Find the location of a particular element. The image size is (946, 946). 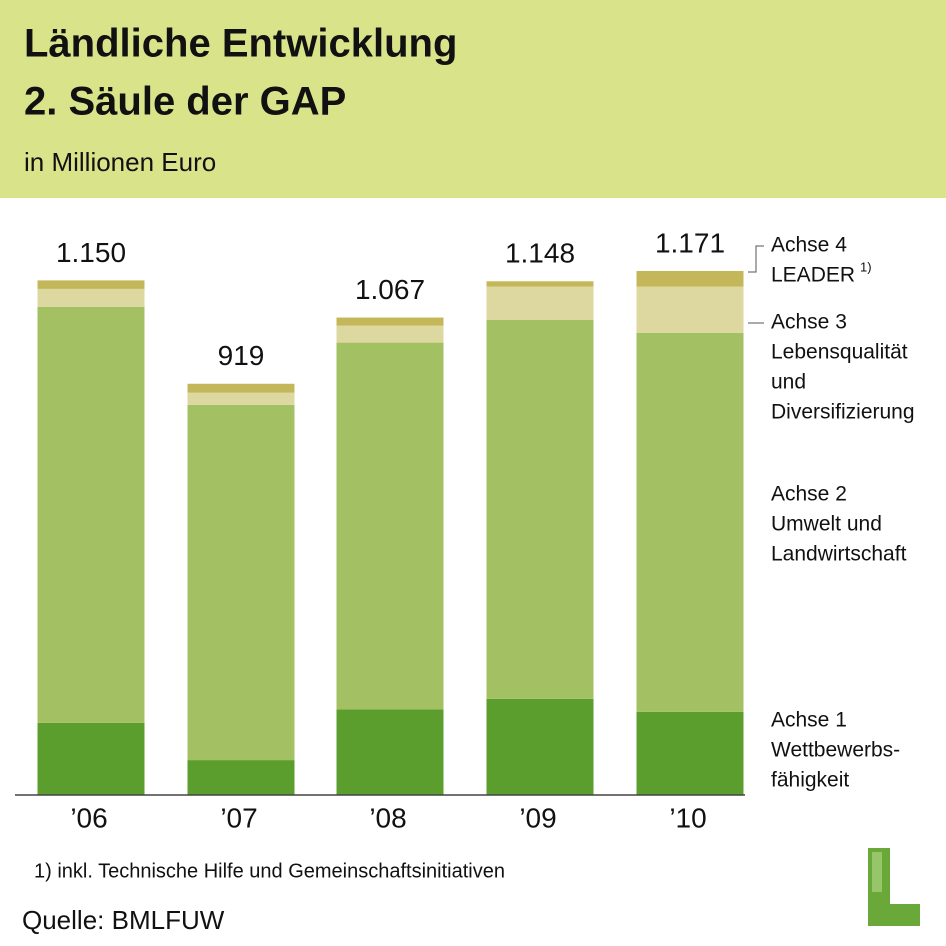

legend-label: Umwelt und is located at coordinates (826, 524).